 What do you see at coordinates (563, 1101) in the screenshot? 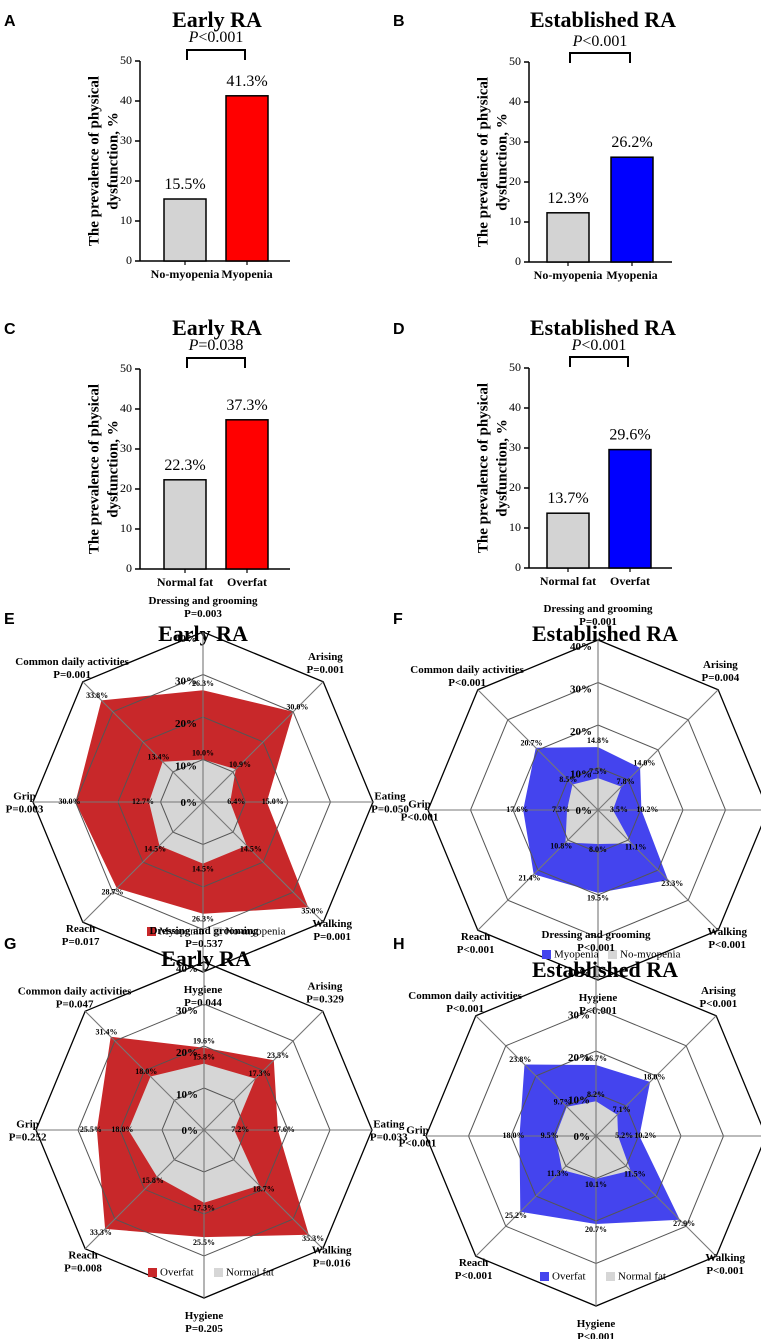
I see `inner-value-label: 9.7%` at bounding box center [563, 1101].